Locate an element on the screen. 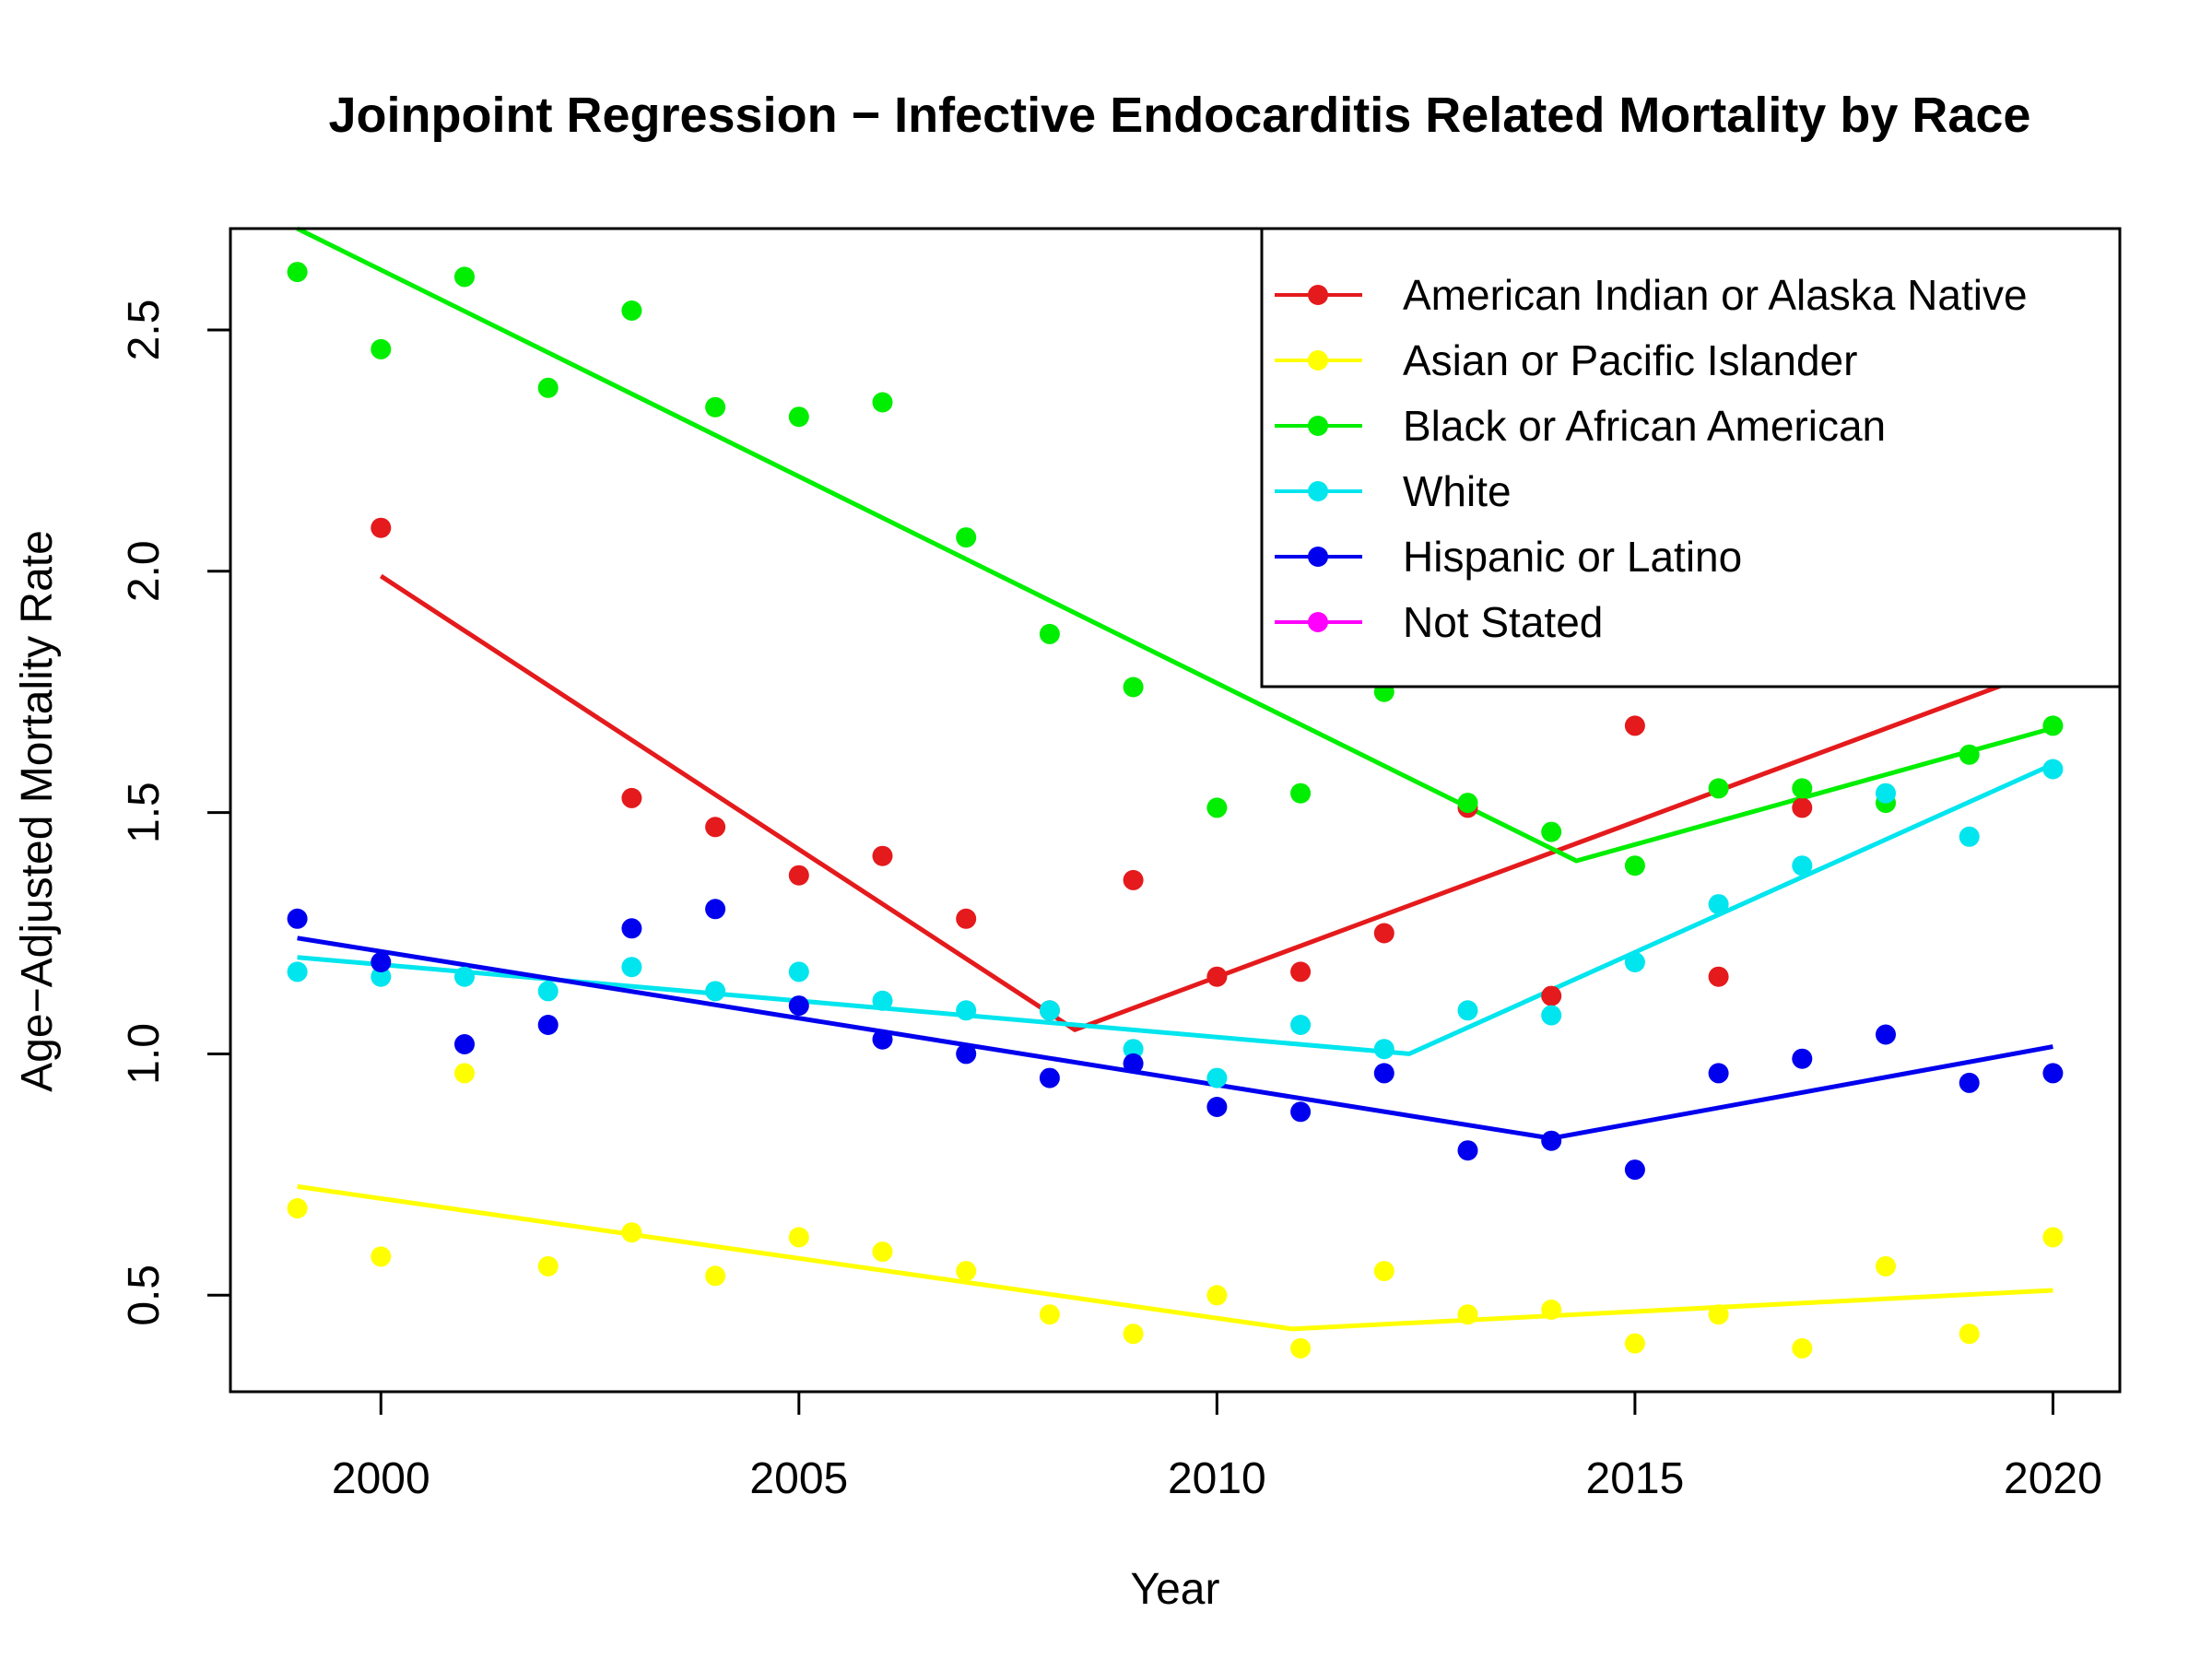  x-axis: 2000 2005 2010 2015 2020 is located at coordinates (1217, 1446).